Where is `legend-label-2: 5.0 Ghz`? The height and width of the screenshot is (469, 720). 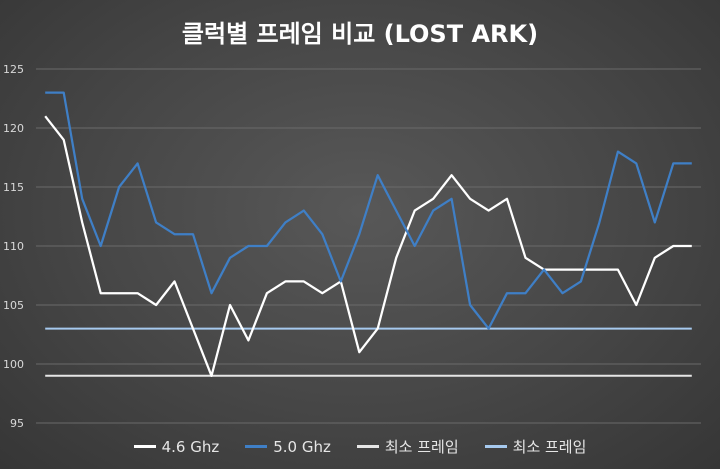 legend-label-2: 5.0 Ghz is located at coordinates (302, 446).